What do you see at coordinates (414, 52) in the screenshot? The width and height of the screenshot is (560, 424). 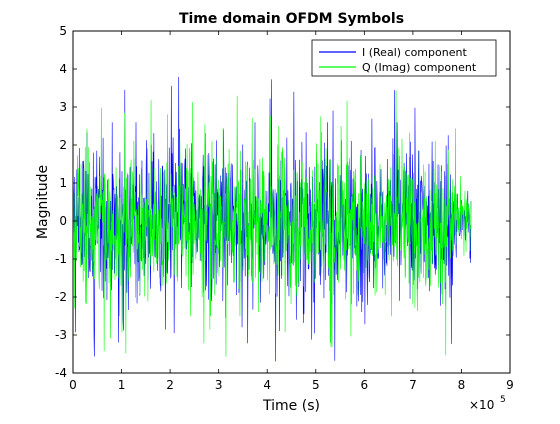 I see `legend-label-i: I (Real) component` at bounding box center [414, 52].